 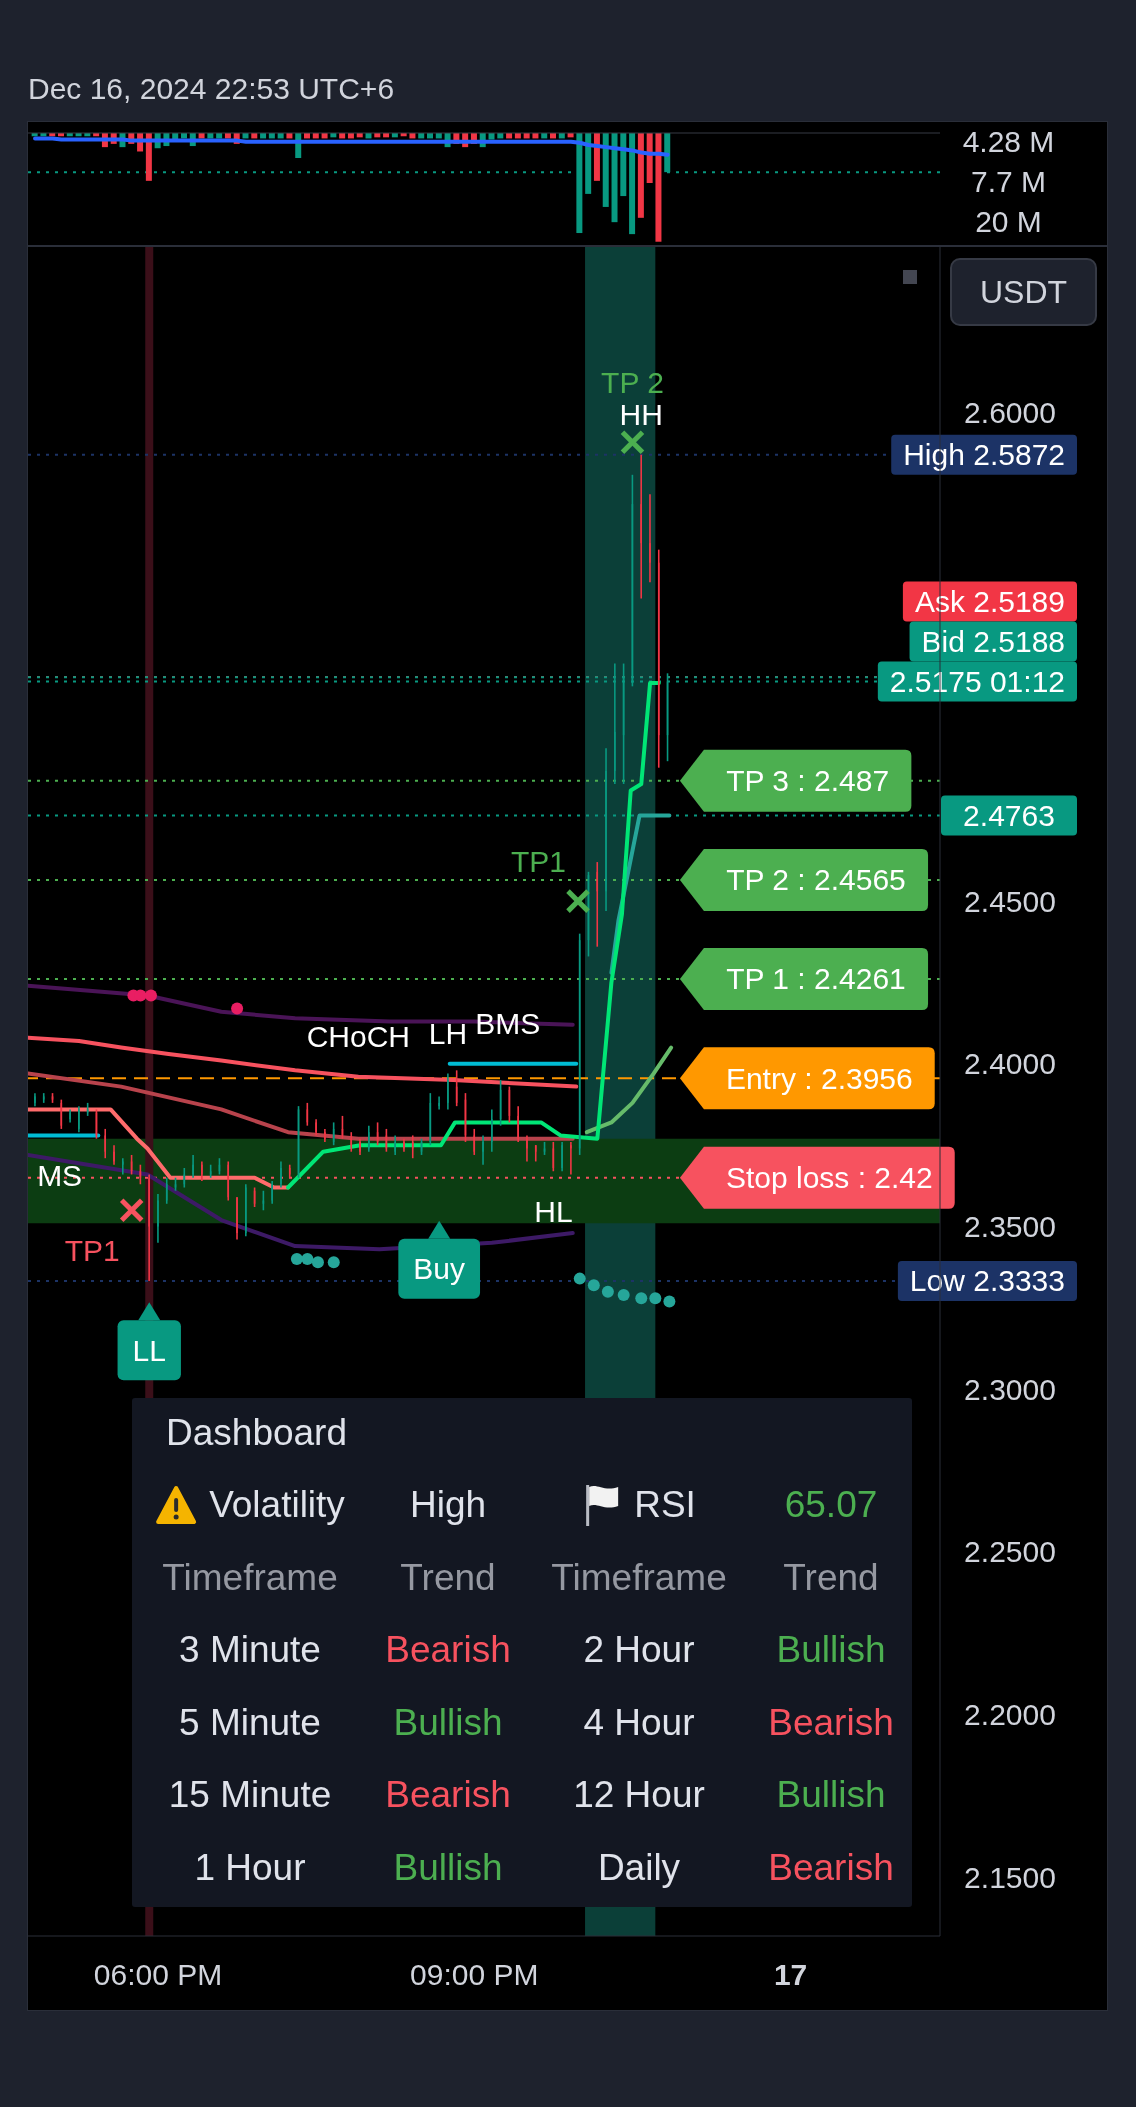 What do you see at coordinates (1009, 816) in the screenshot?
I see `ref-line-label: 2.4763` at bounding box center [1009, 816].